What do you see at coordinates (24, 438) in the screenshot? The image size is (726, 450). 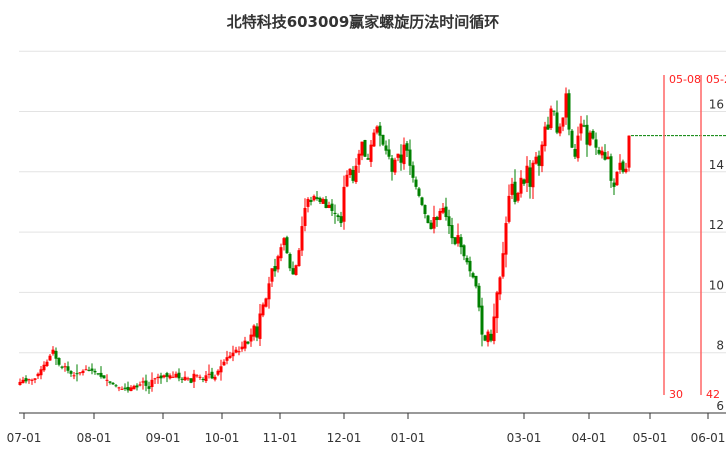 I see `x-tick-label: 07-01` at bounding box center [24, 438].